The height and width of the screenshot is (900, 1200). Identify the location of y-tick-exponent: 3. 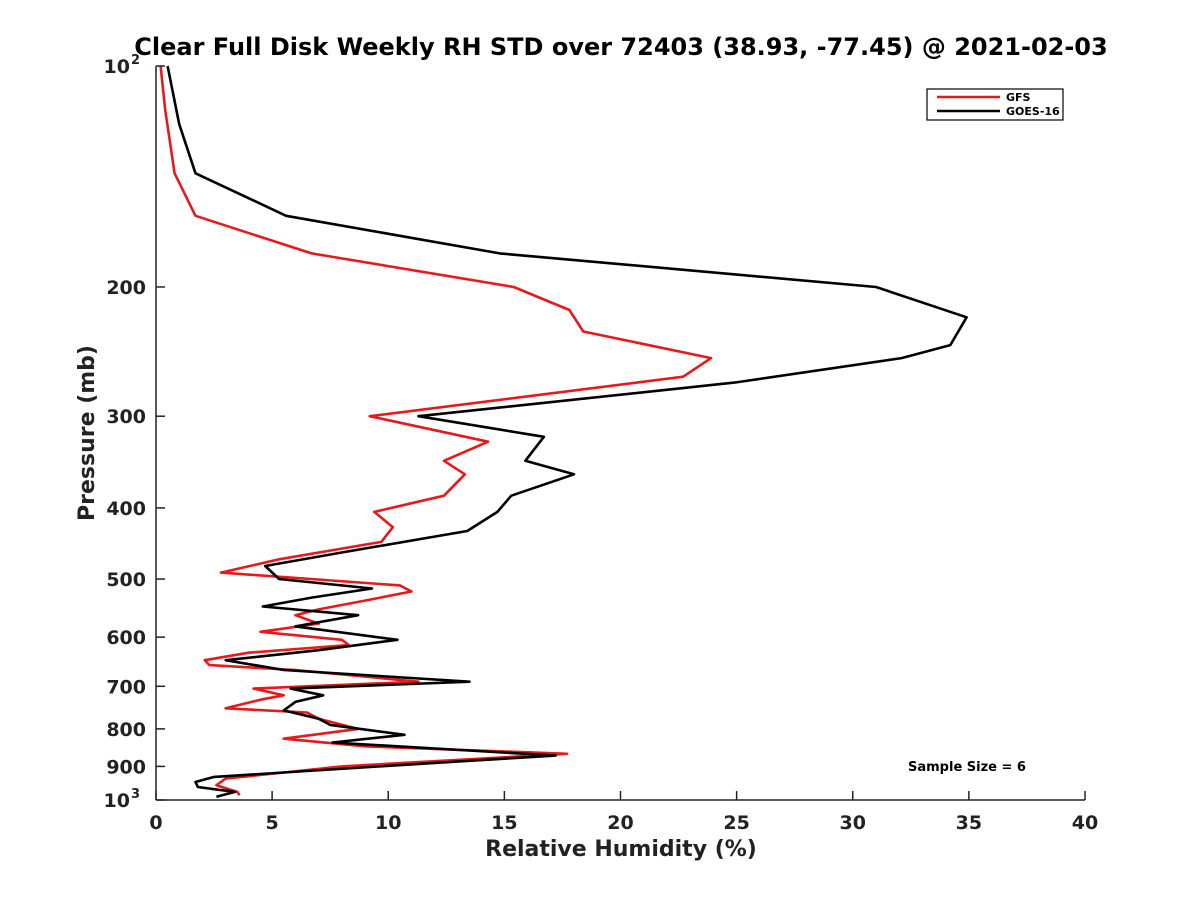
(135, 794).